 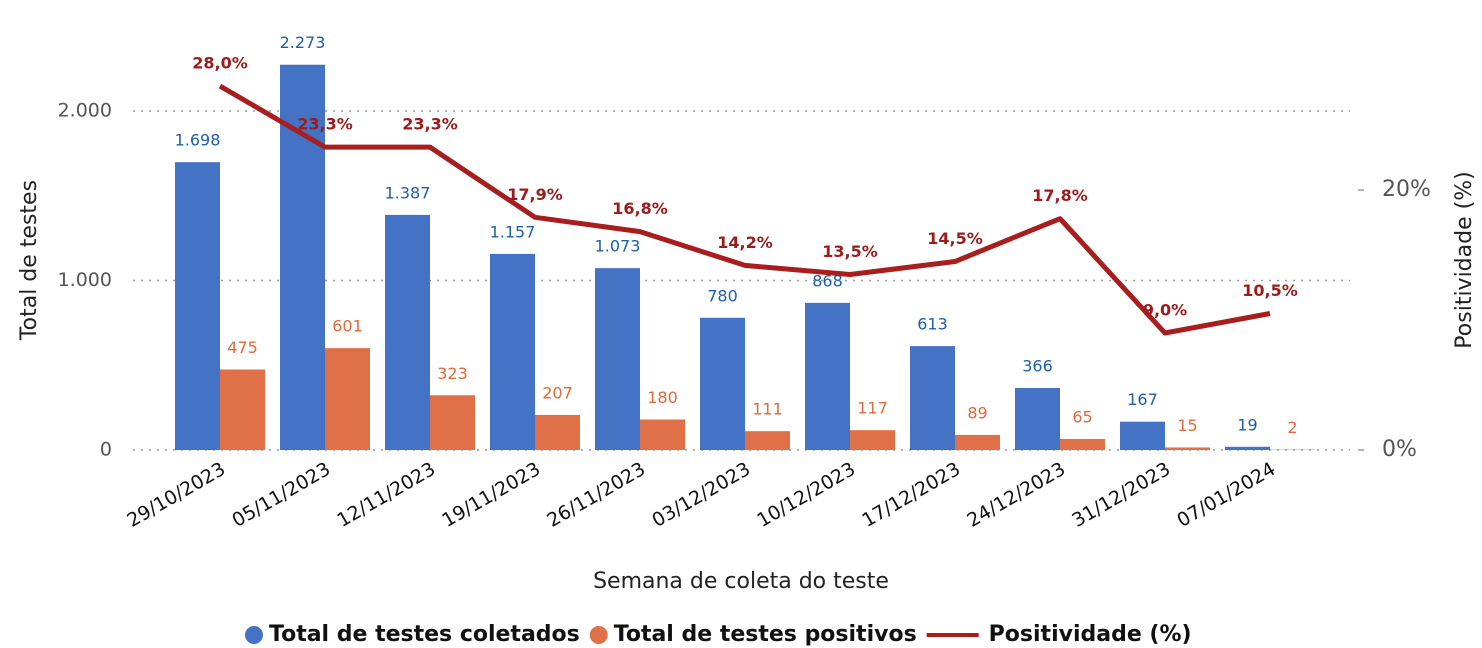 What do you see at coordinates (767, 409) in the screenshot?
I see `bar-value-label: 111` at bounding box center [767, 409].